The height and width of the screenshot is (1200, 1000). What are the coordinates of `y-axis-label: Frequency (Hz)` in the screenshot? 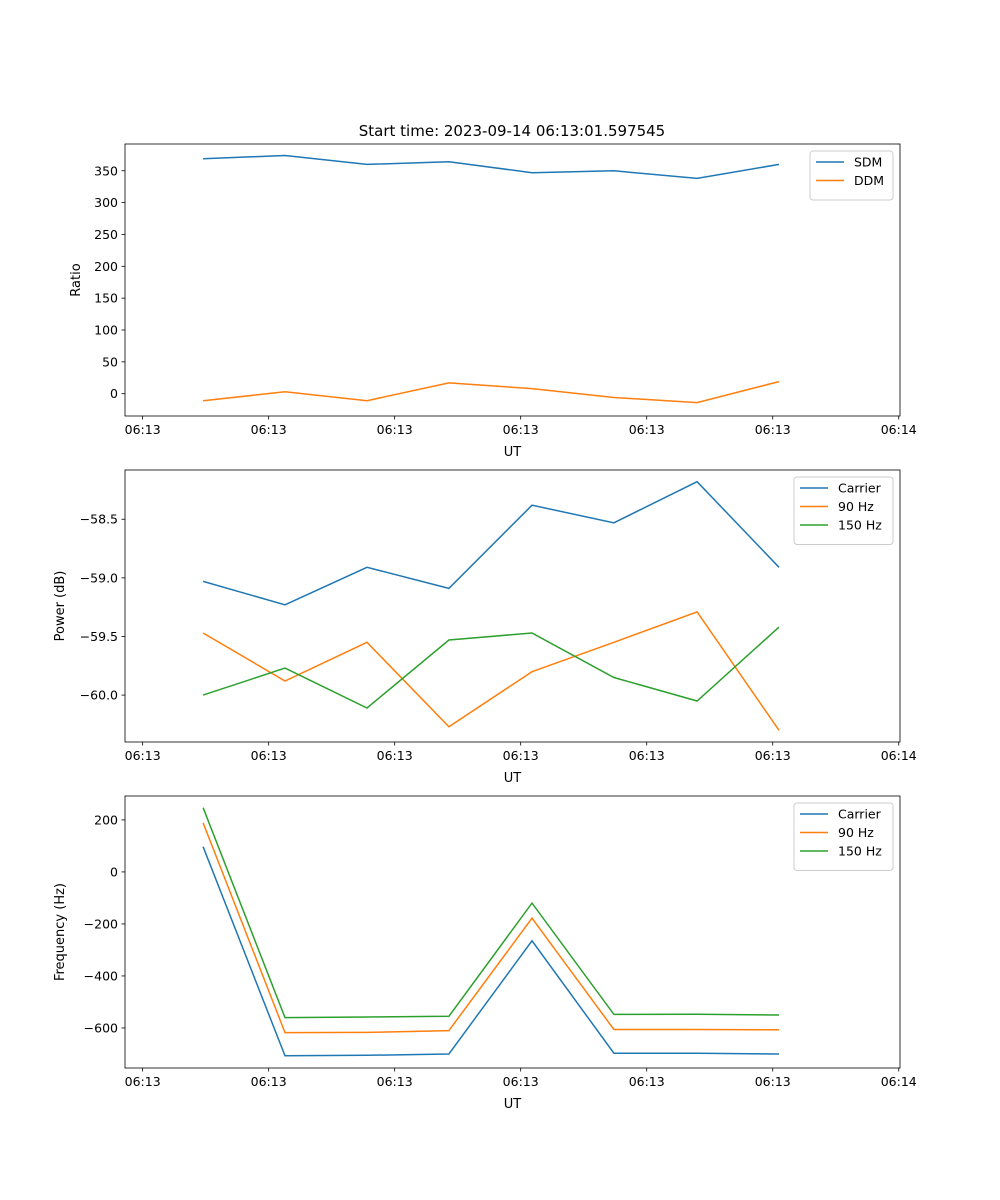 It's located at (60, 932).